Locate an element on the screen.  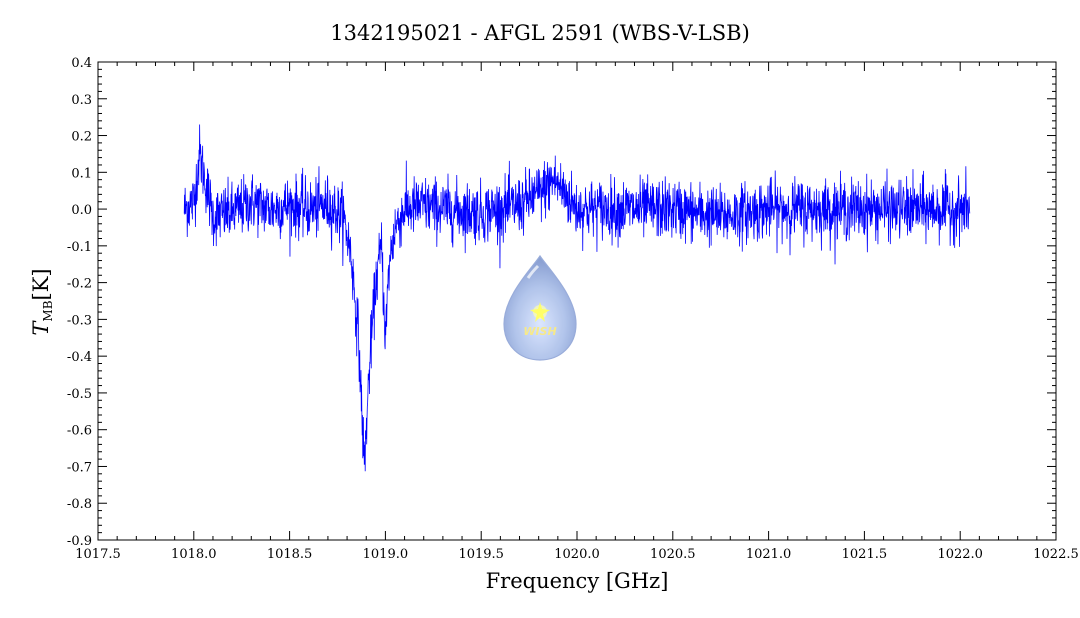
y-tick-label: 0.3 is located at coordinates (81, 100).